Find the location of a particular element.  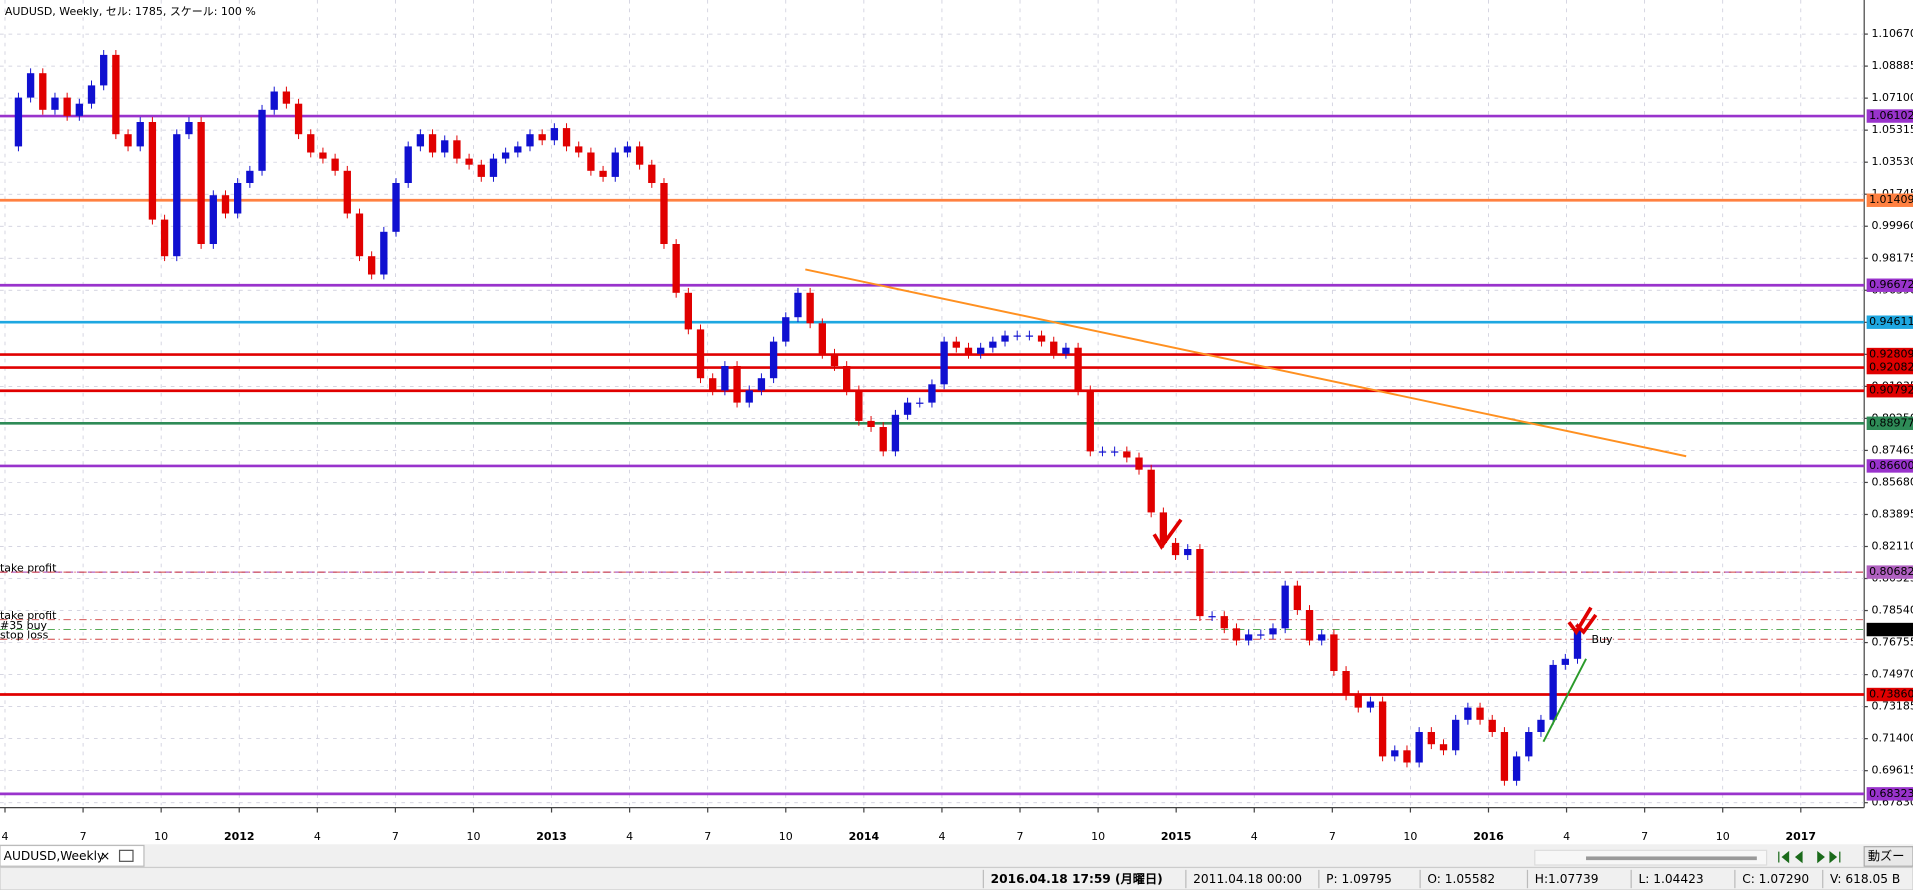

y-tick-label: 0.78540 is located at coordinates (1892, 610).